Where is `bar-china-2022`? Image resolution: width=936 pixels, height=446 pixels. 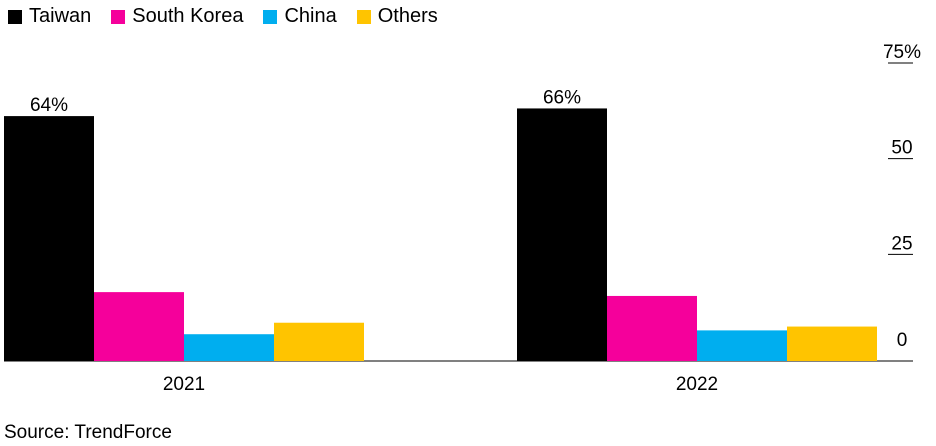
bar-china-2022 is located at coordinates (742, 345).